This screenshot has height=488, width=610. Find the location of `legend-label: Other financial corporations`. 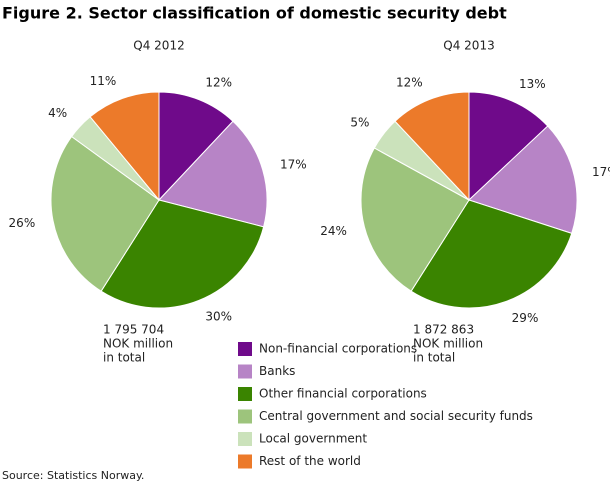

legend-label: Other financial corporations is located at coordinates (343, 394).